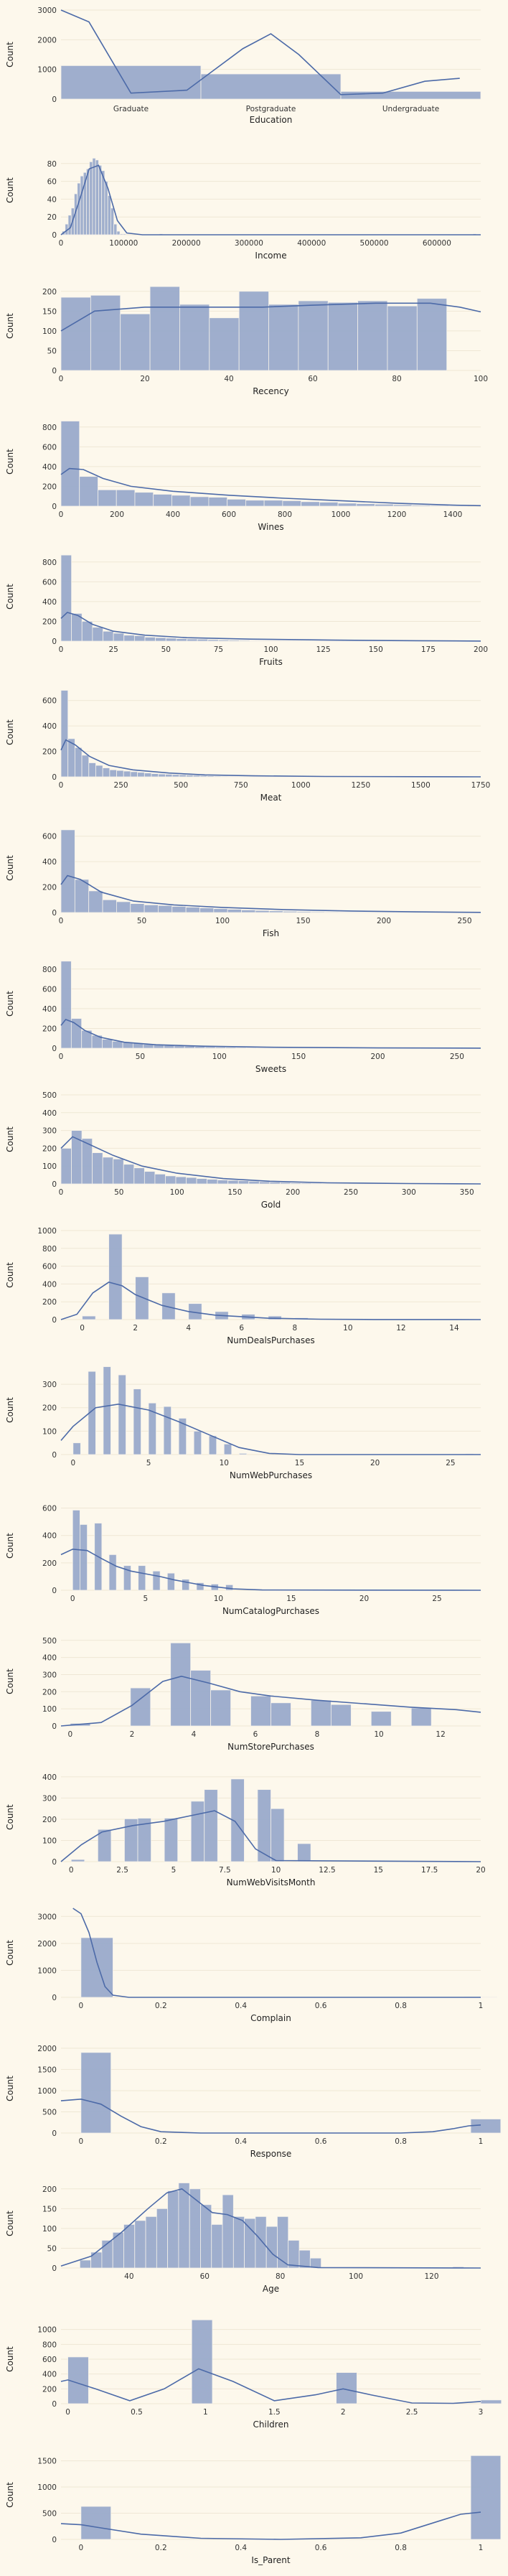 The image size is (508, 2576). What do you see at coordinates (173, 514) in the screenshot?
I see `x-tick-label: 400` at bounding box center [173, 514].